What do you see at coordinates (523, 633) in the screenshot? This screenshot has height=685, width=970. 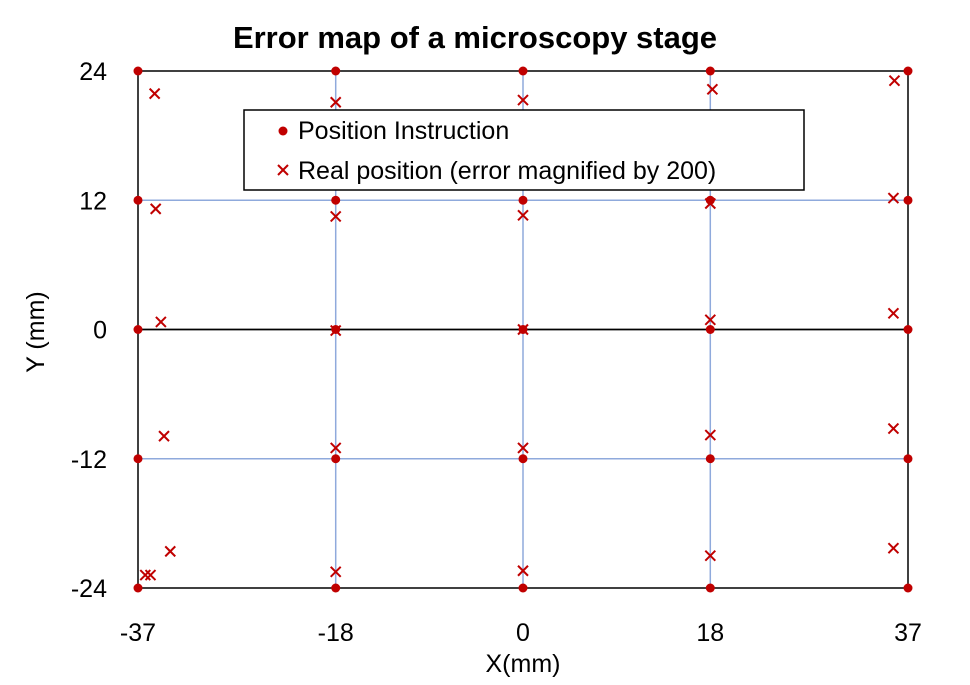 I see `x-tick-label: 0` at bounding box center [523, 633].